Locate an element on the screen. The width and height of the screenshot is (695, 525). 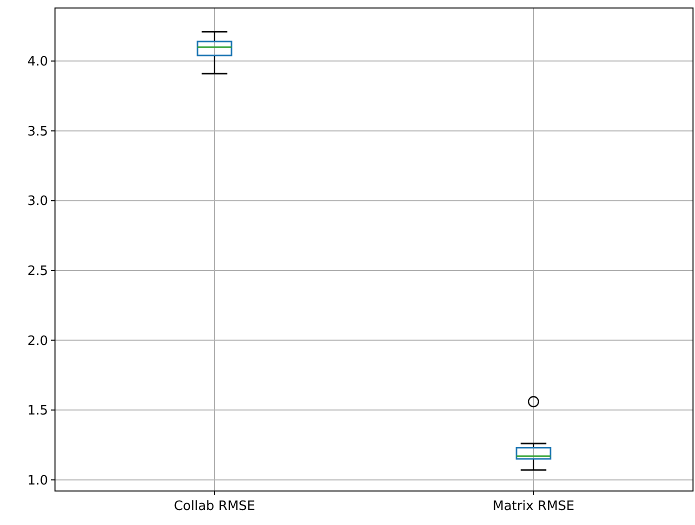
x-tick-label: Matrix RMSE is located at coordinates (533, 506).